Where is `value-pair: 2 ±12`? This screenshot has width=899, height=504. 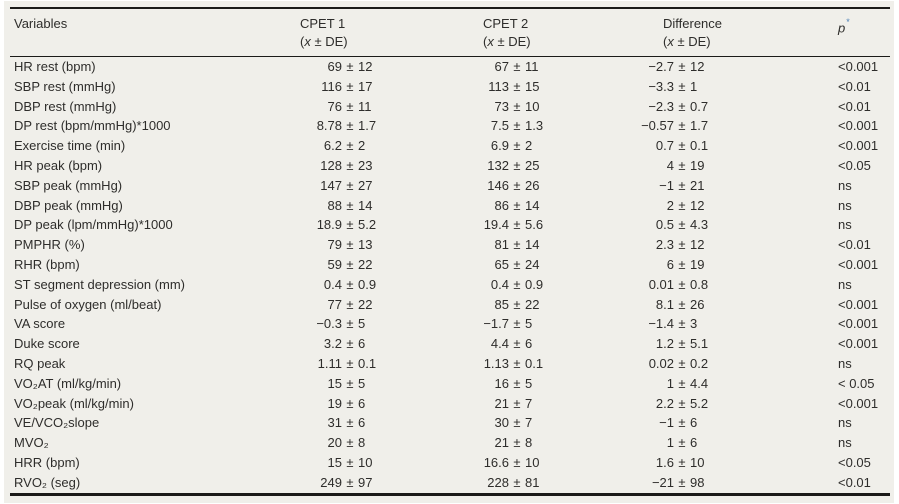 value-pair: 2 ±12 is located at coordinates (738, 206).